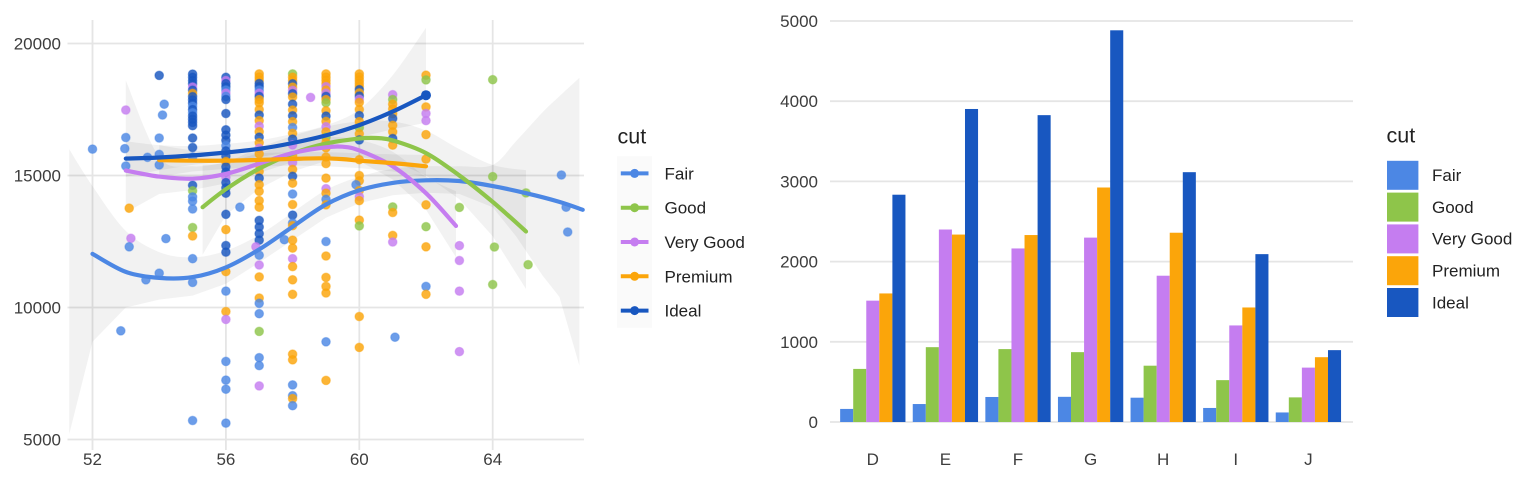 This screenshot has height=485, width=1536. I want to click on svg-text: 52, so click(92, 459).